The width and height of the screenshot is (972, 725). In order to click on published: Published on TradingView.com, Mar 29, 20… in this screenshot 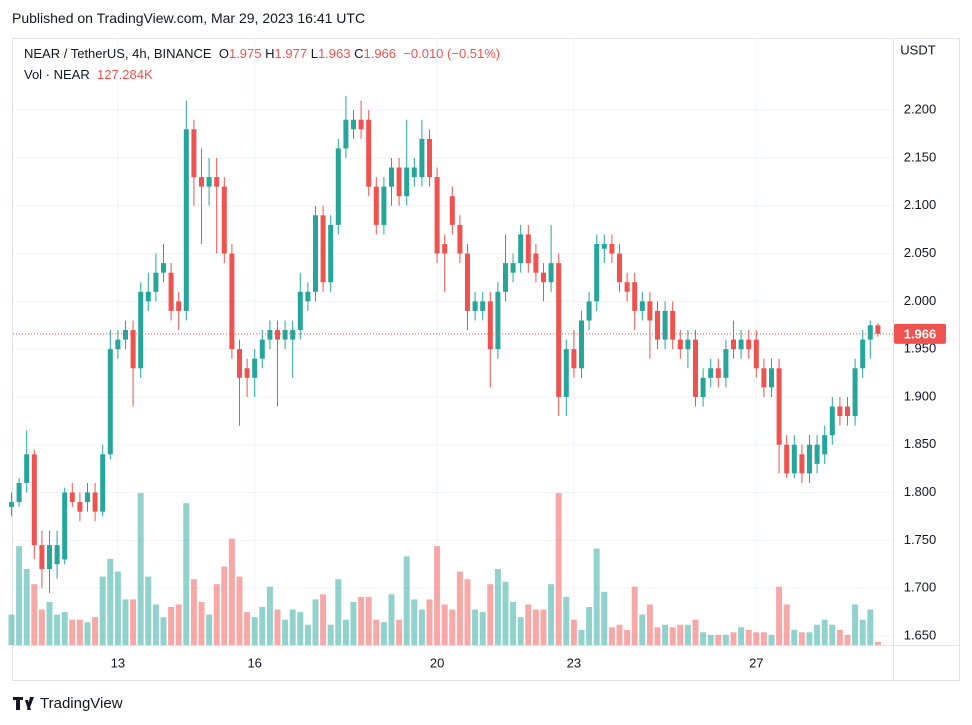, I will do `click(189, 18)`.